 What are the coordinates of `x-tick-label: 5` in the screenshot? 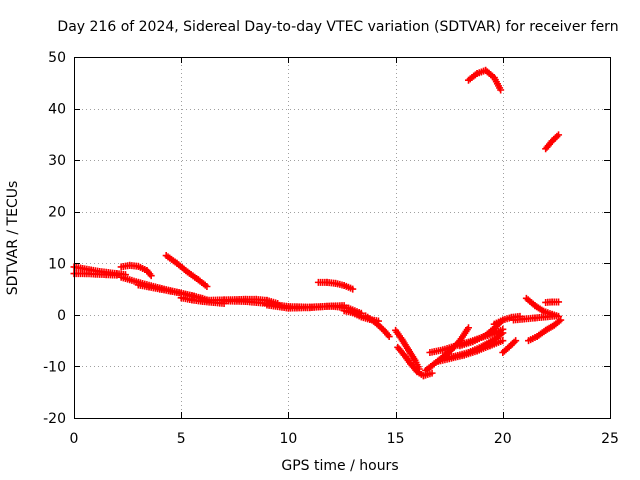 It's located at (181, 439).